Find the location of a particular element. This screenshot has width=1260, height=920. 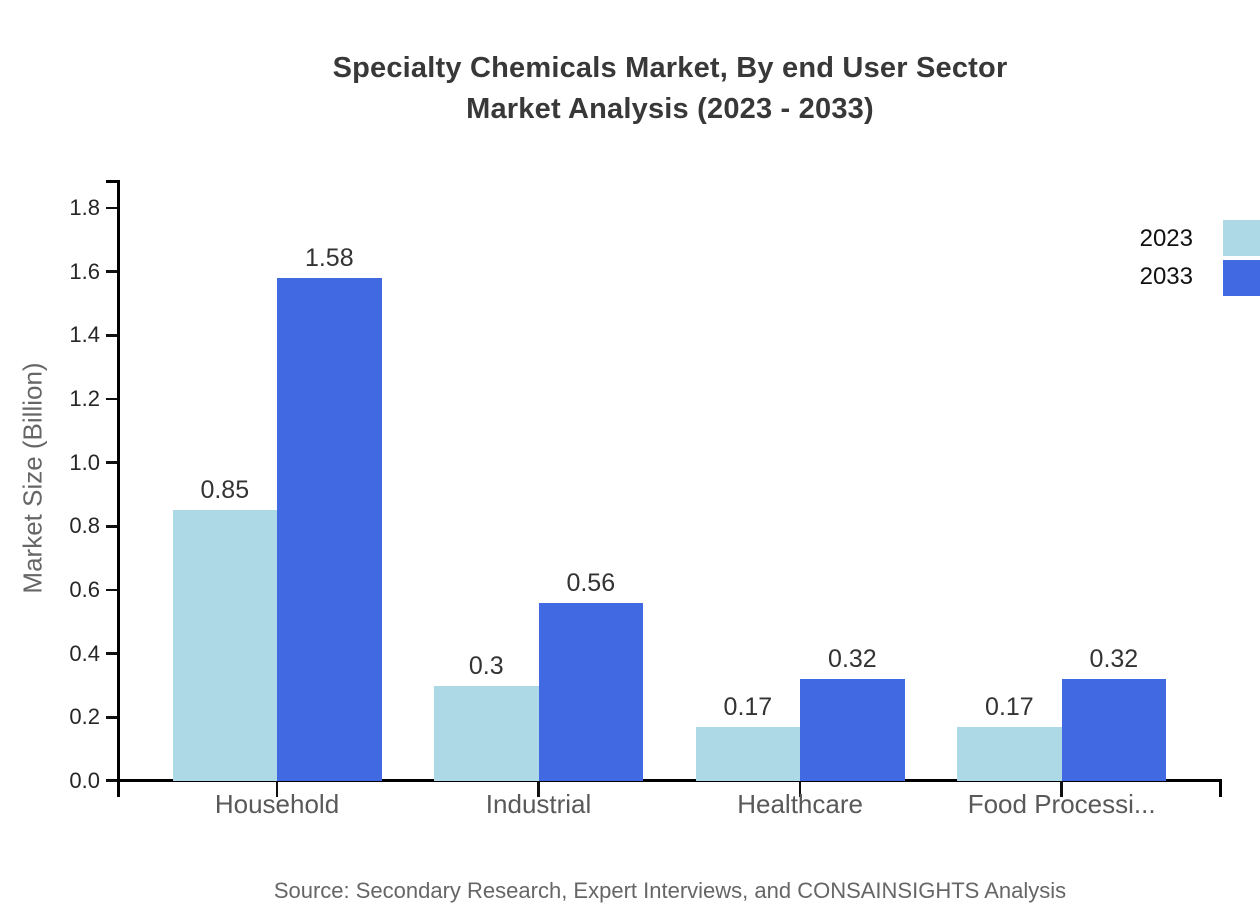

bar-value-label: 0.56 is located at coordinates (591, 582).